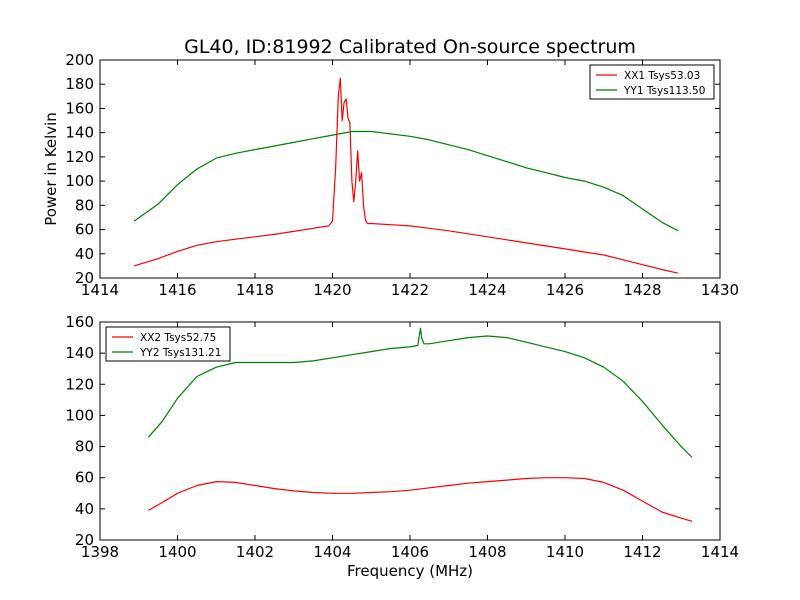  I want to click on bottom-y-tick-label: 20, so click(84, 540).